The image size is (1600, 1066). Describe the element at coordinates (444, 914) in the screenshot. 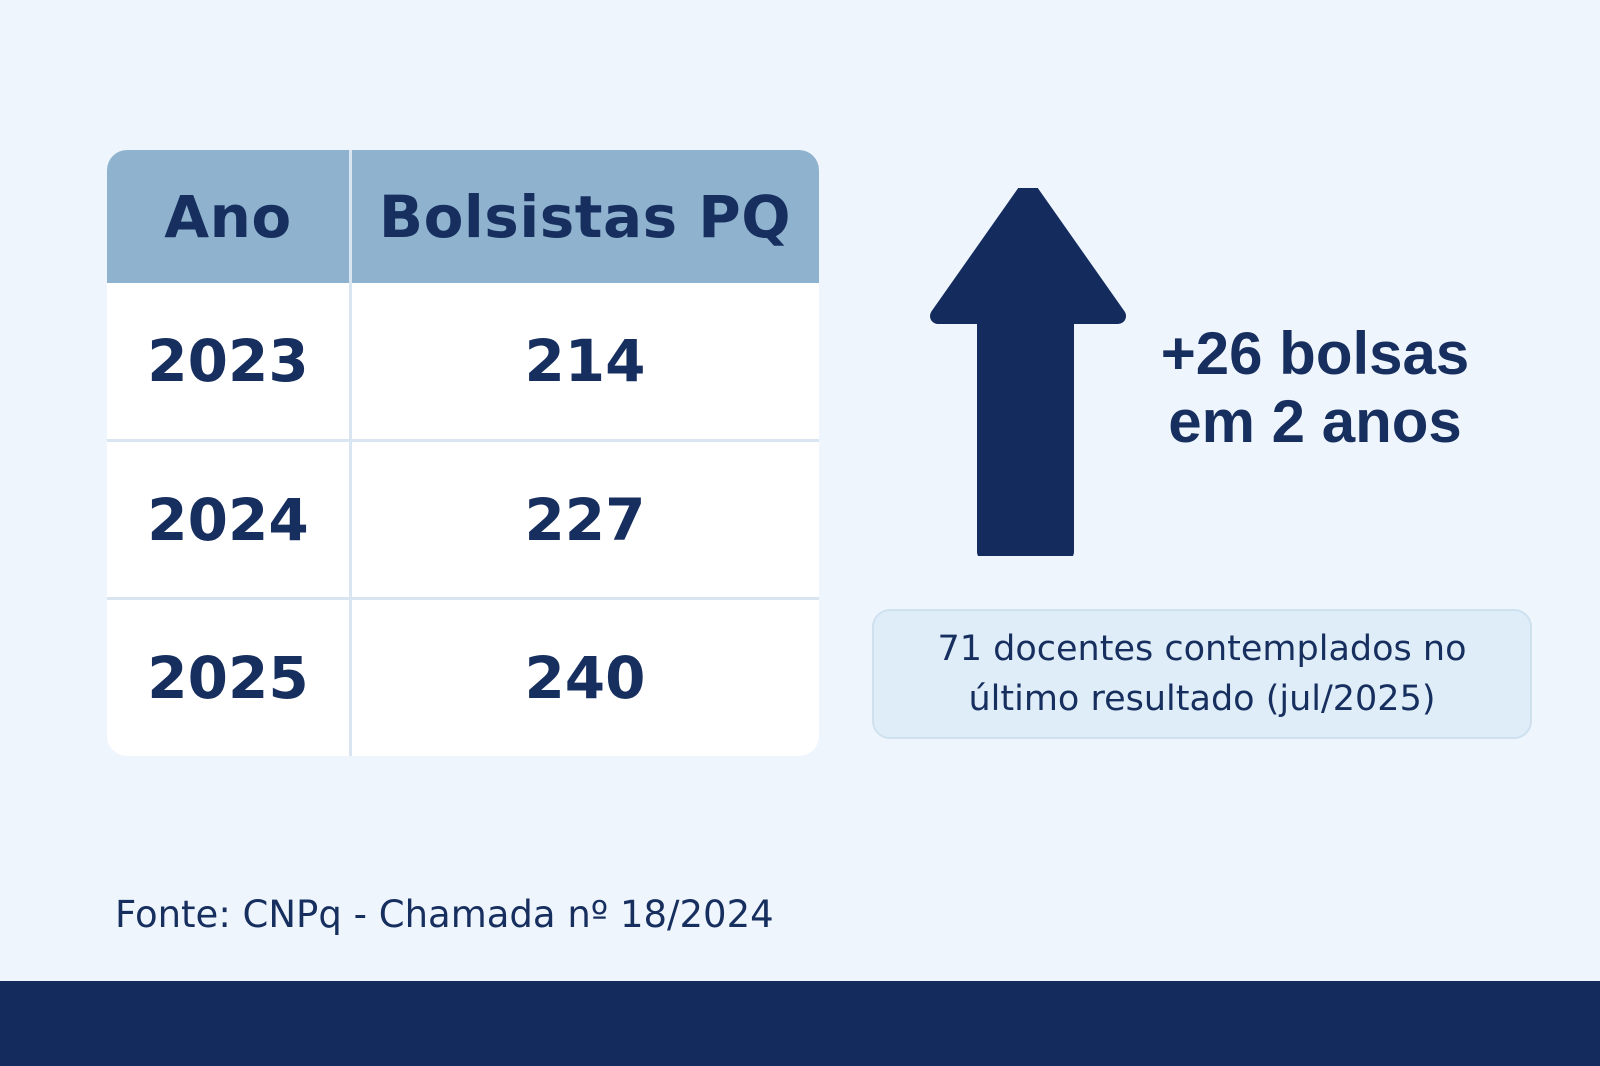

I see `source-note: Fonte: CNPq - Chamada nº 18/2024` at that location.